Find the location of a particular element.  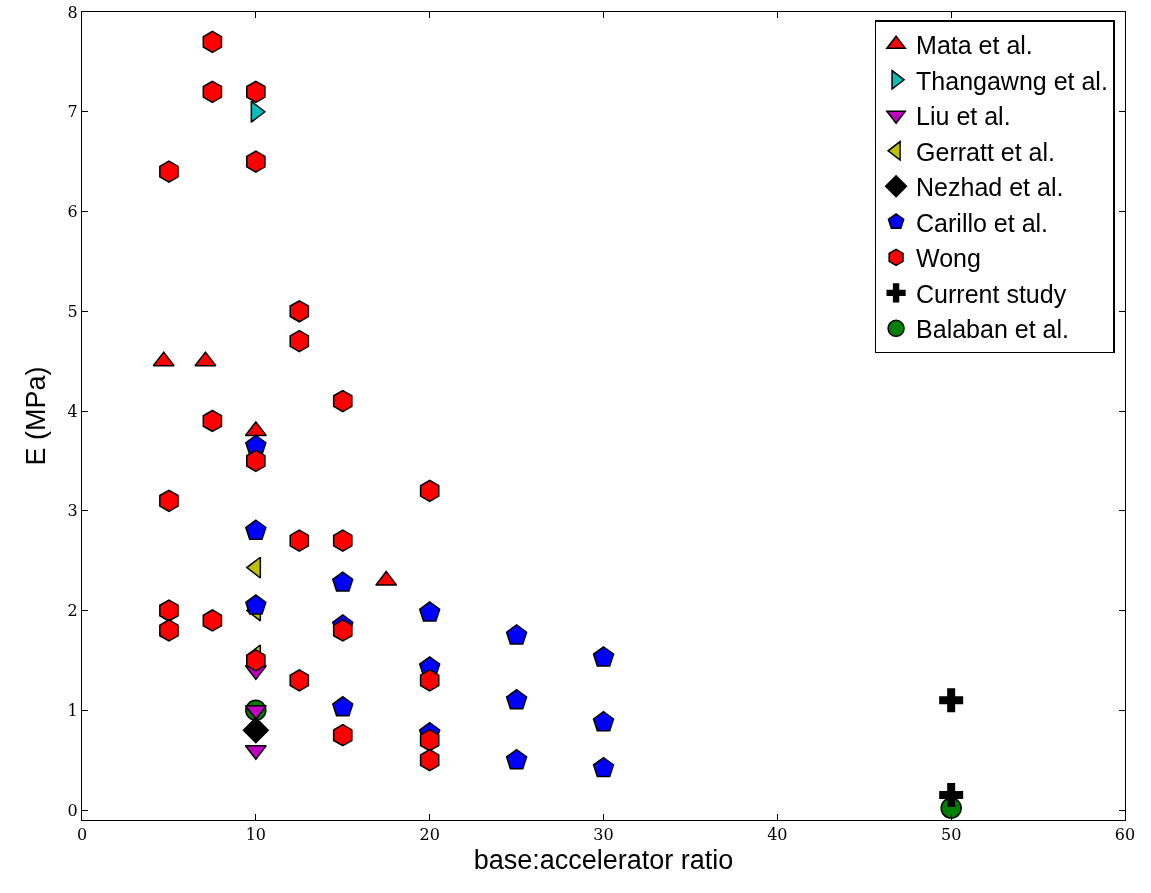

x-tick-label: 30 is located at coordinates (603, 835).